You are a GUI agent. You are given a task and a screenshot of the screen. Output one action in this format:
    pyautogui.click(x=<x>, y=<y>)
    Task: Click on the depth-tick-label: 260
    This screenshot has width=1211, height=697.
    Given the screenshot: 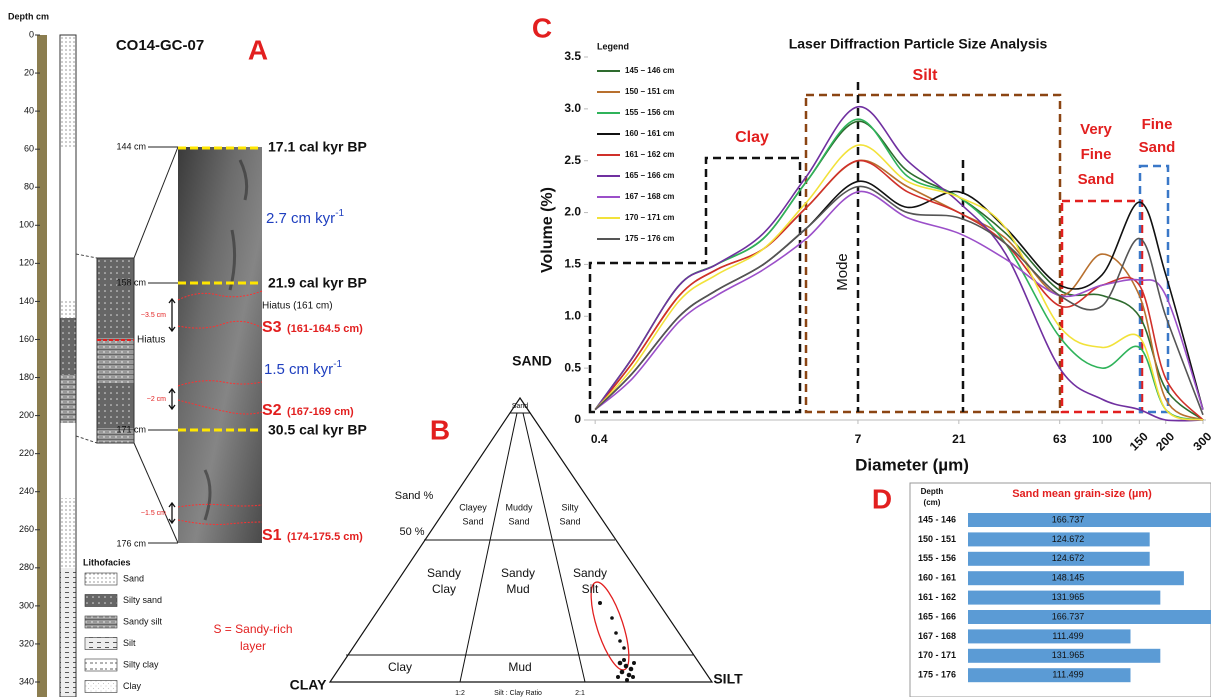 What is the action you would take?
    pyautogui.click(x=26, y=529)
    